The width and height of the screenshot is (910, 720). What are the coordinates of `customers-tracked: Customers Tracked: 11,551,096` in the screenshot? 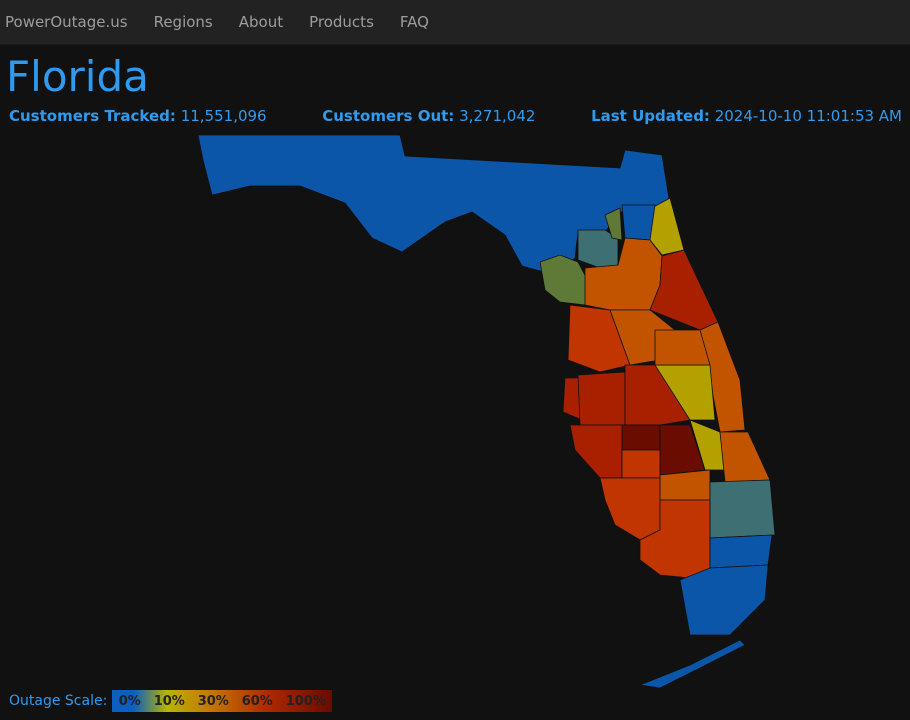 It's located at (138, 116).